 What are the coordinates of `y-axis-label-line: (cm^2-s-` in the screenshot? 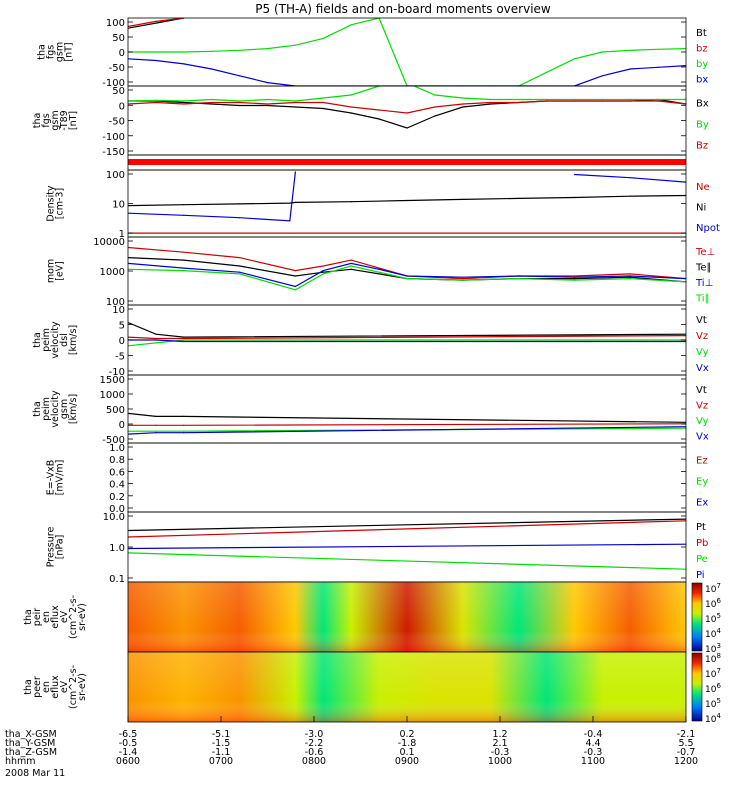 It's located at (73, 687).